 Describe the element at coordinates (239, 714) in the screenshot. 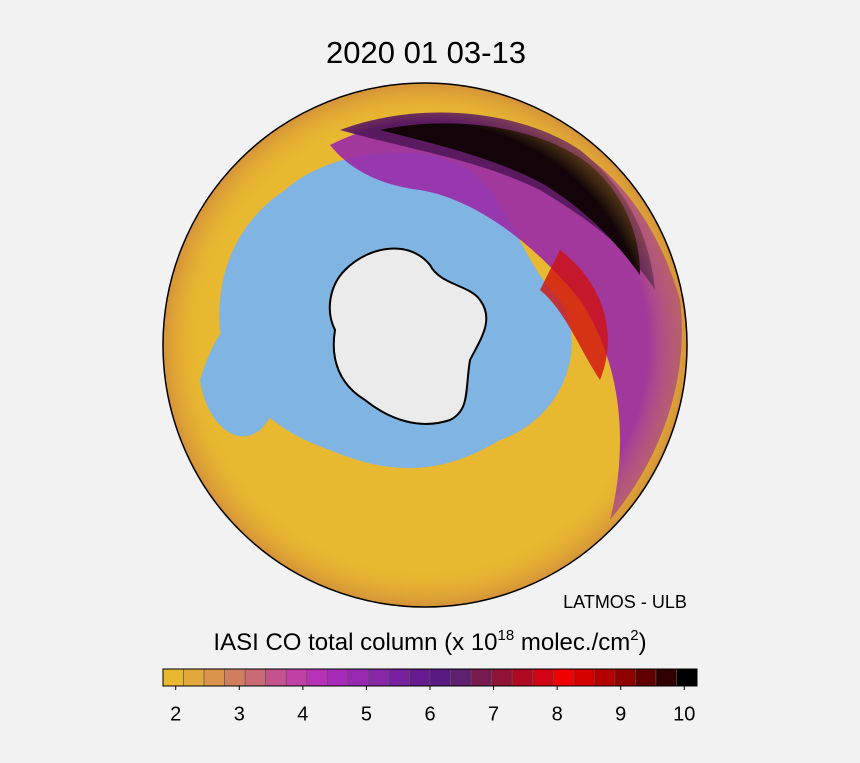

I see `colorbar-tick-label: 3` at that location.